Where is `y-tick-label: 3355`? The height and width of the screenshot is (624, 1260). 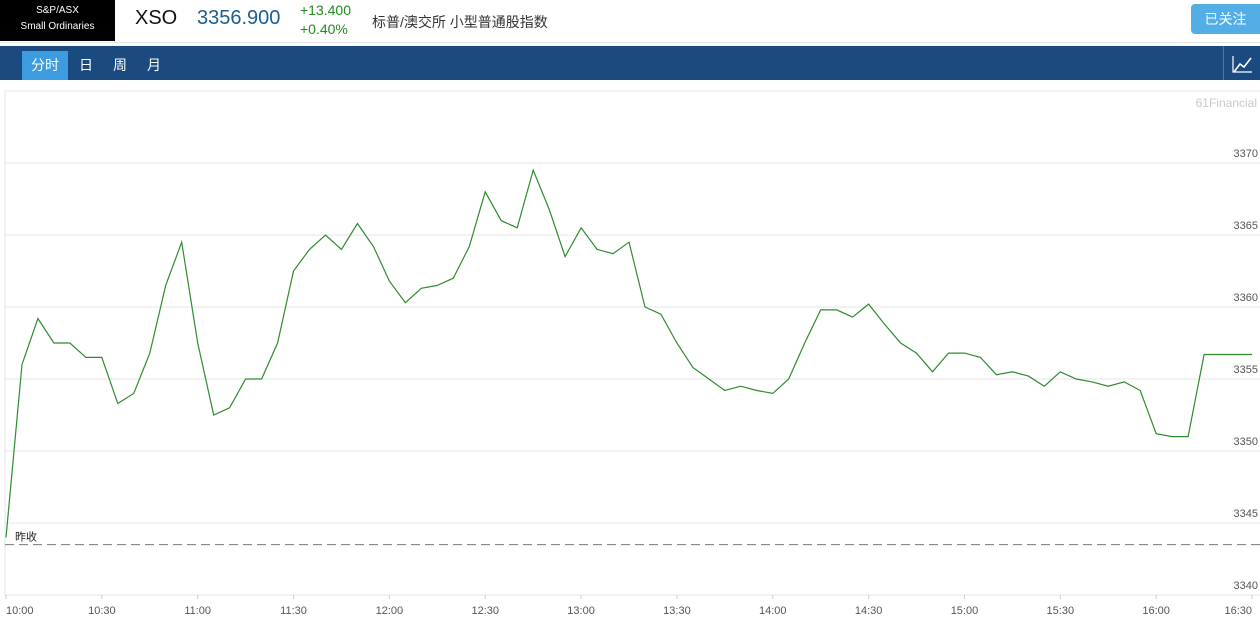
y-tick-label: 3355 is located at coordinates (1246, 370).